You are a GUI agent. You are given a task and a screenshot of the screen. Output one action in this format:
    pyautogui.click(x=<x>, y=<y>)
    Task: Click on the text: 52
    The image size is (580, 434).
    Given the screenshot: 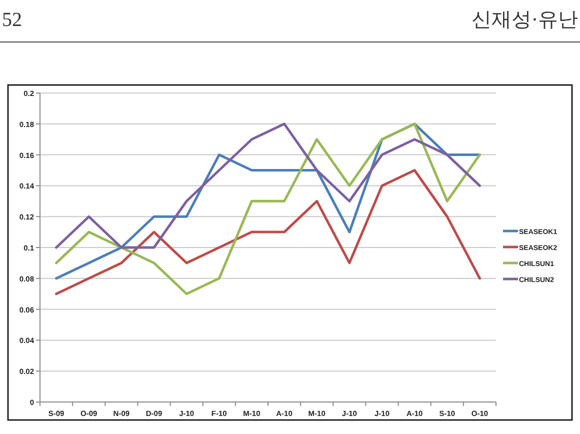 What is the action you would take?
    pyautogui.click(x=12, y=20)
    